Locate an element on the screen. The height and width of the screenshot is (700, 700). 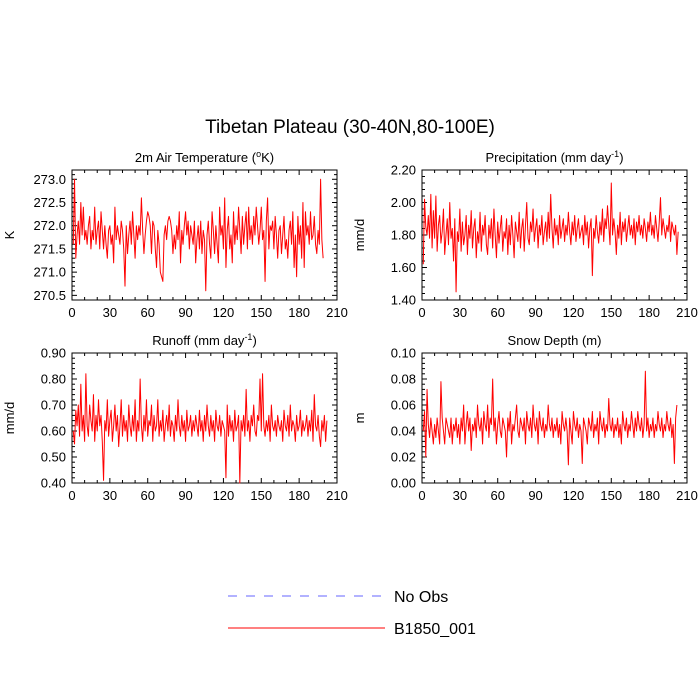
y-tick-label: 0.60 is located at coordinates (53, 431).